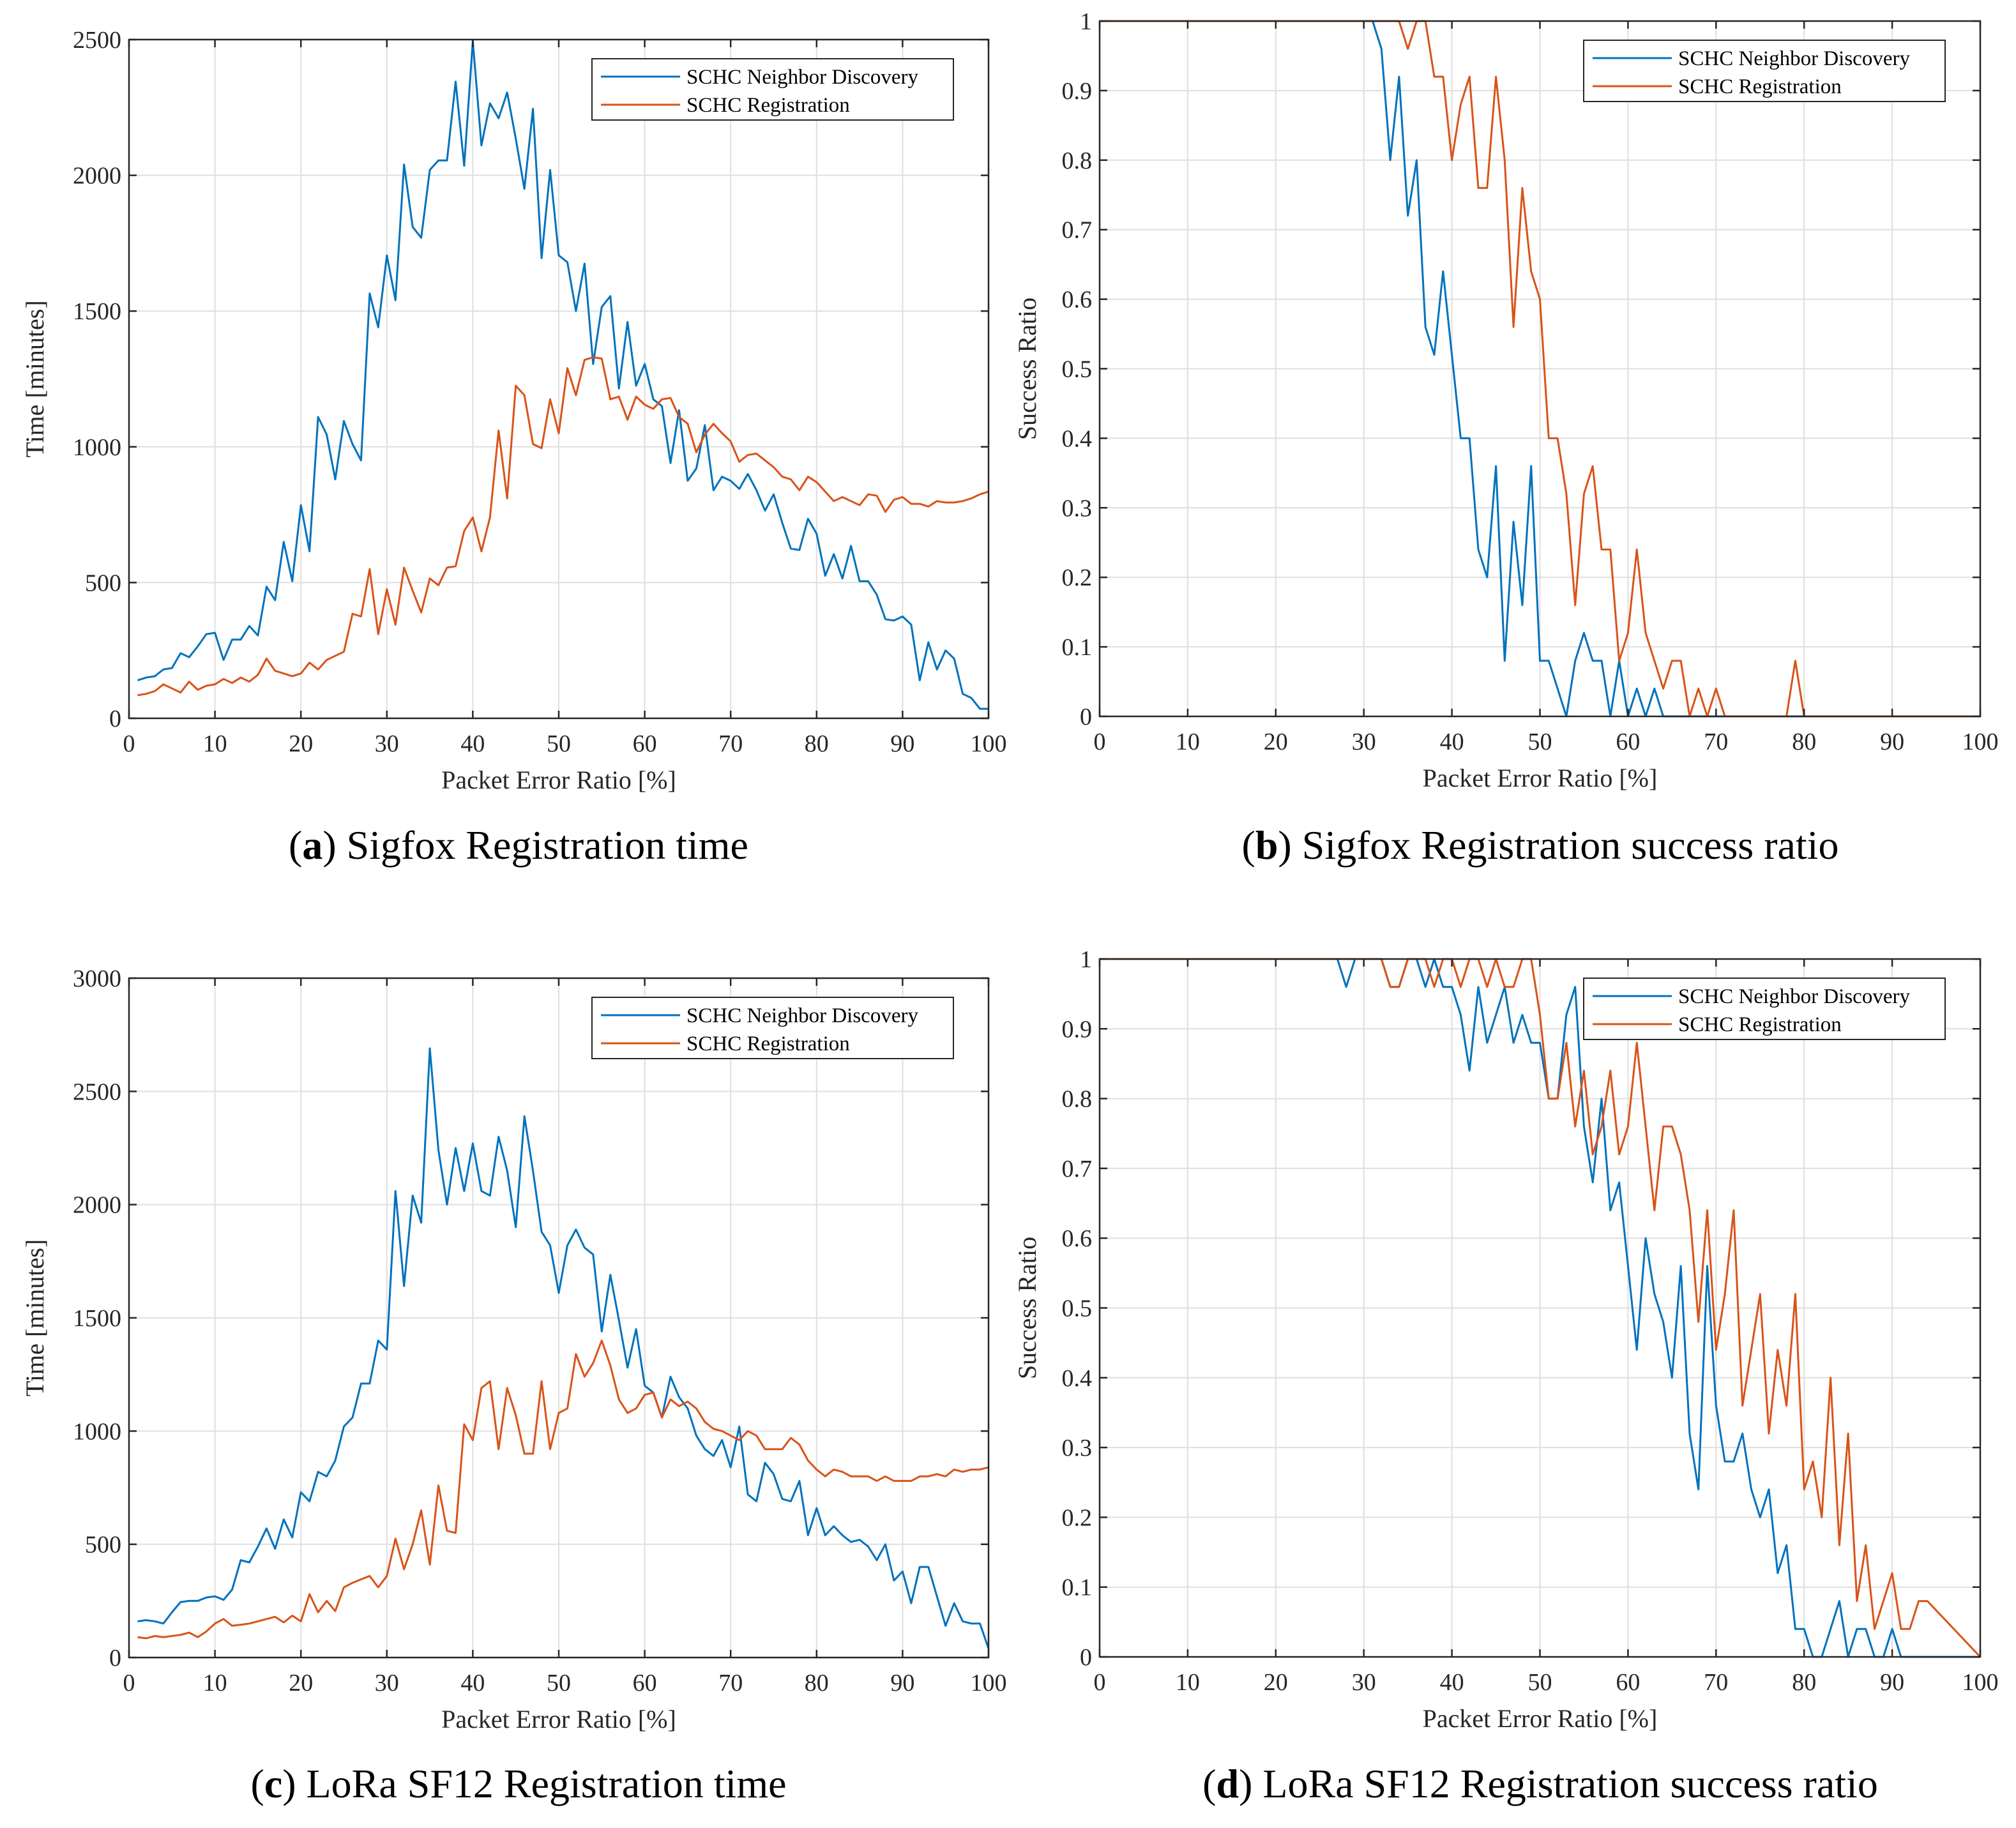 The height and width of the screenshot is (1828, 2016). I want to click on caption-title: LoRa SF12 Registration success ratio, so click(1565, 1784).